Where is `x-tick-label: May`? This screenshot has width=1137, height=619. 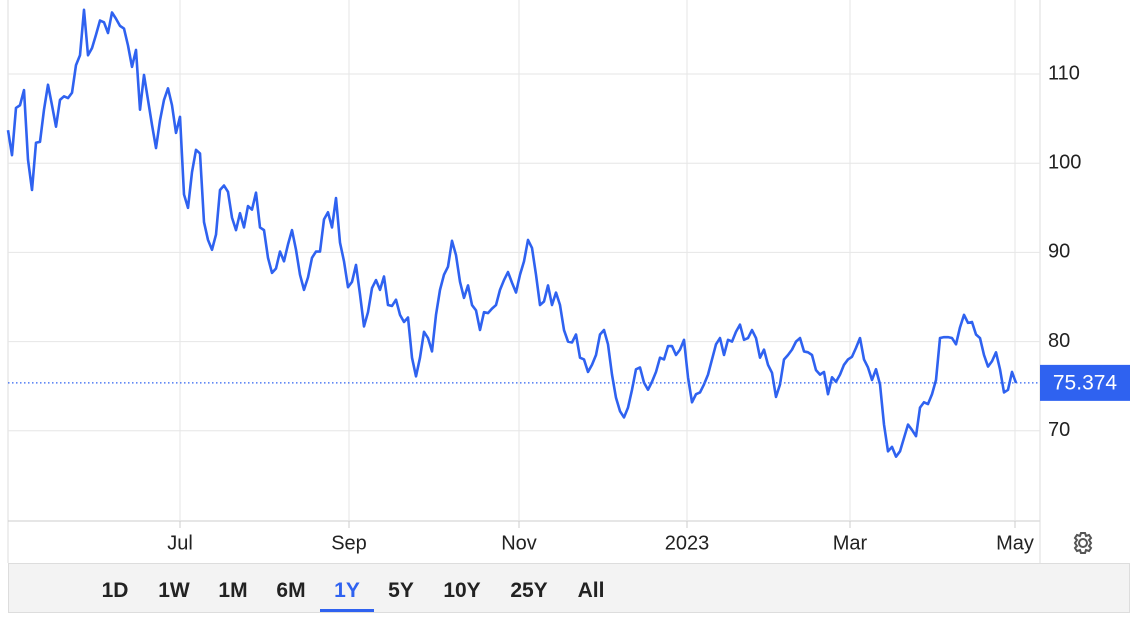 x-tick-label: May is located at coordinates (1015, 543).